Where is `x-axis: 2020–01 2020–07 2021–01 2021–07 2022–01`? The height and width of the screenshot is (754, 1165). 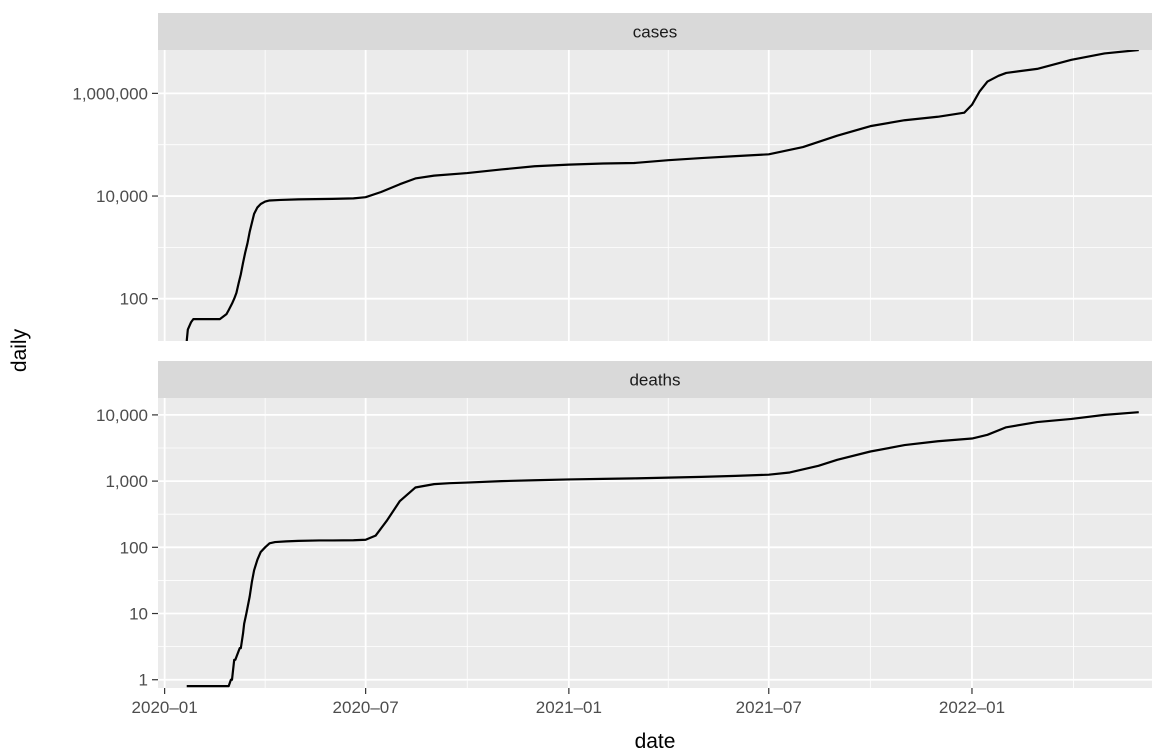 x-axis: 2020–01 2020–07 2021–01 2021–07 2022–01 is located at coordinates (568, 702).